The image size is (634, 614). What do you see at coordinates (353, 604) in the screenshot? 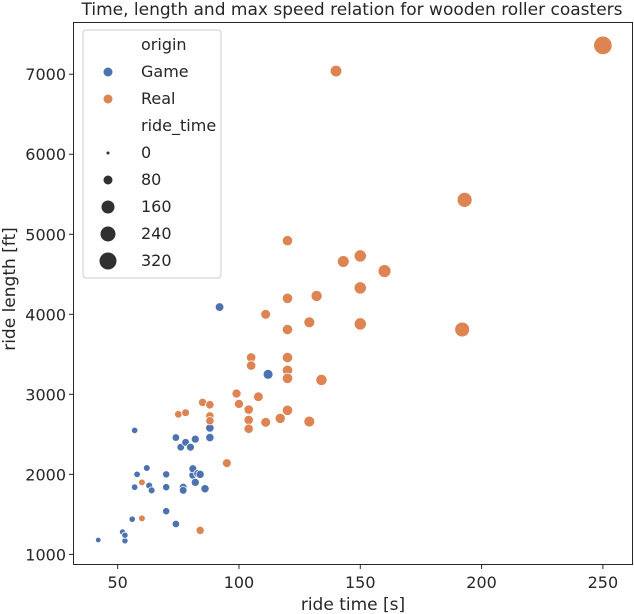
I see `x-axis-label: ride time [s]` at bounding box center [353, 604].